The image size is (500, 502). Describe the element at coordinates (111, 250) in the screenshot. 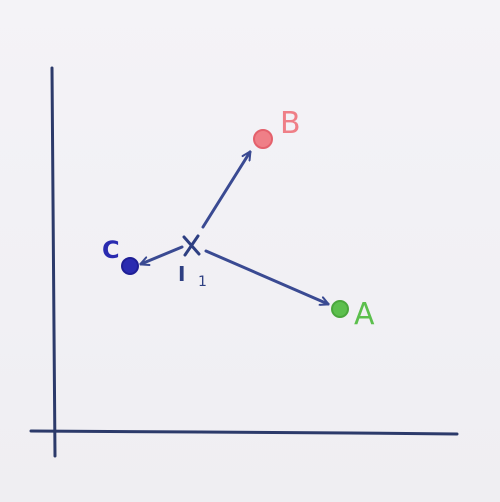

I see `point-c-label: C` at that location.